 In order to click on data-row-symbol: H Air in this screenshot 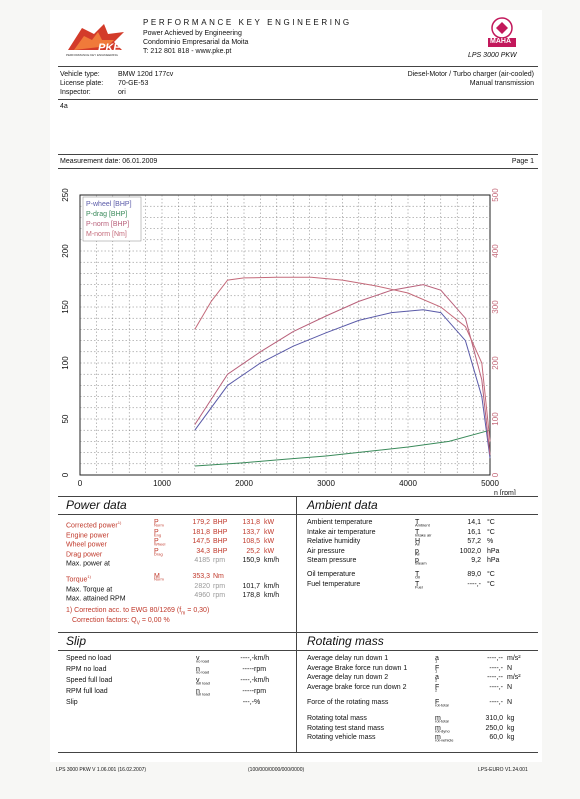, I will do `click(417, 542)`.